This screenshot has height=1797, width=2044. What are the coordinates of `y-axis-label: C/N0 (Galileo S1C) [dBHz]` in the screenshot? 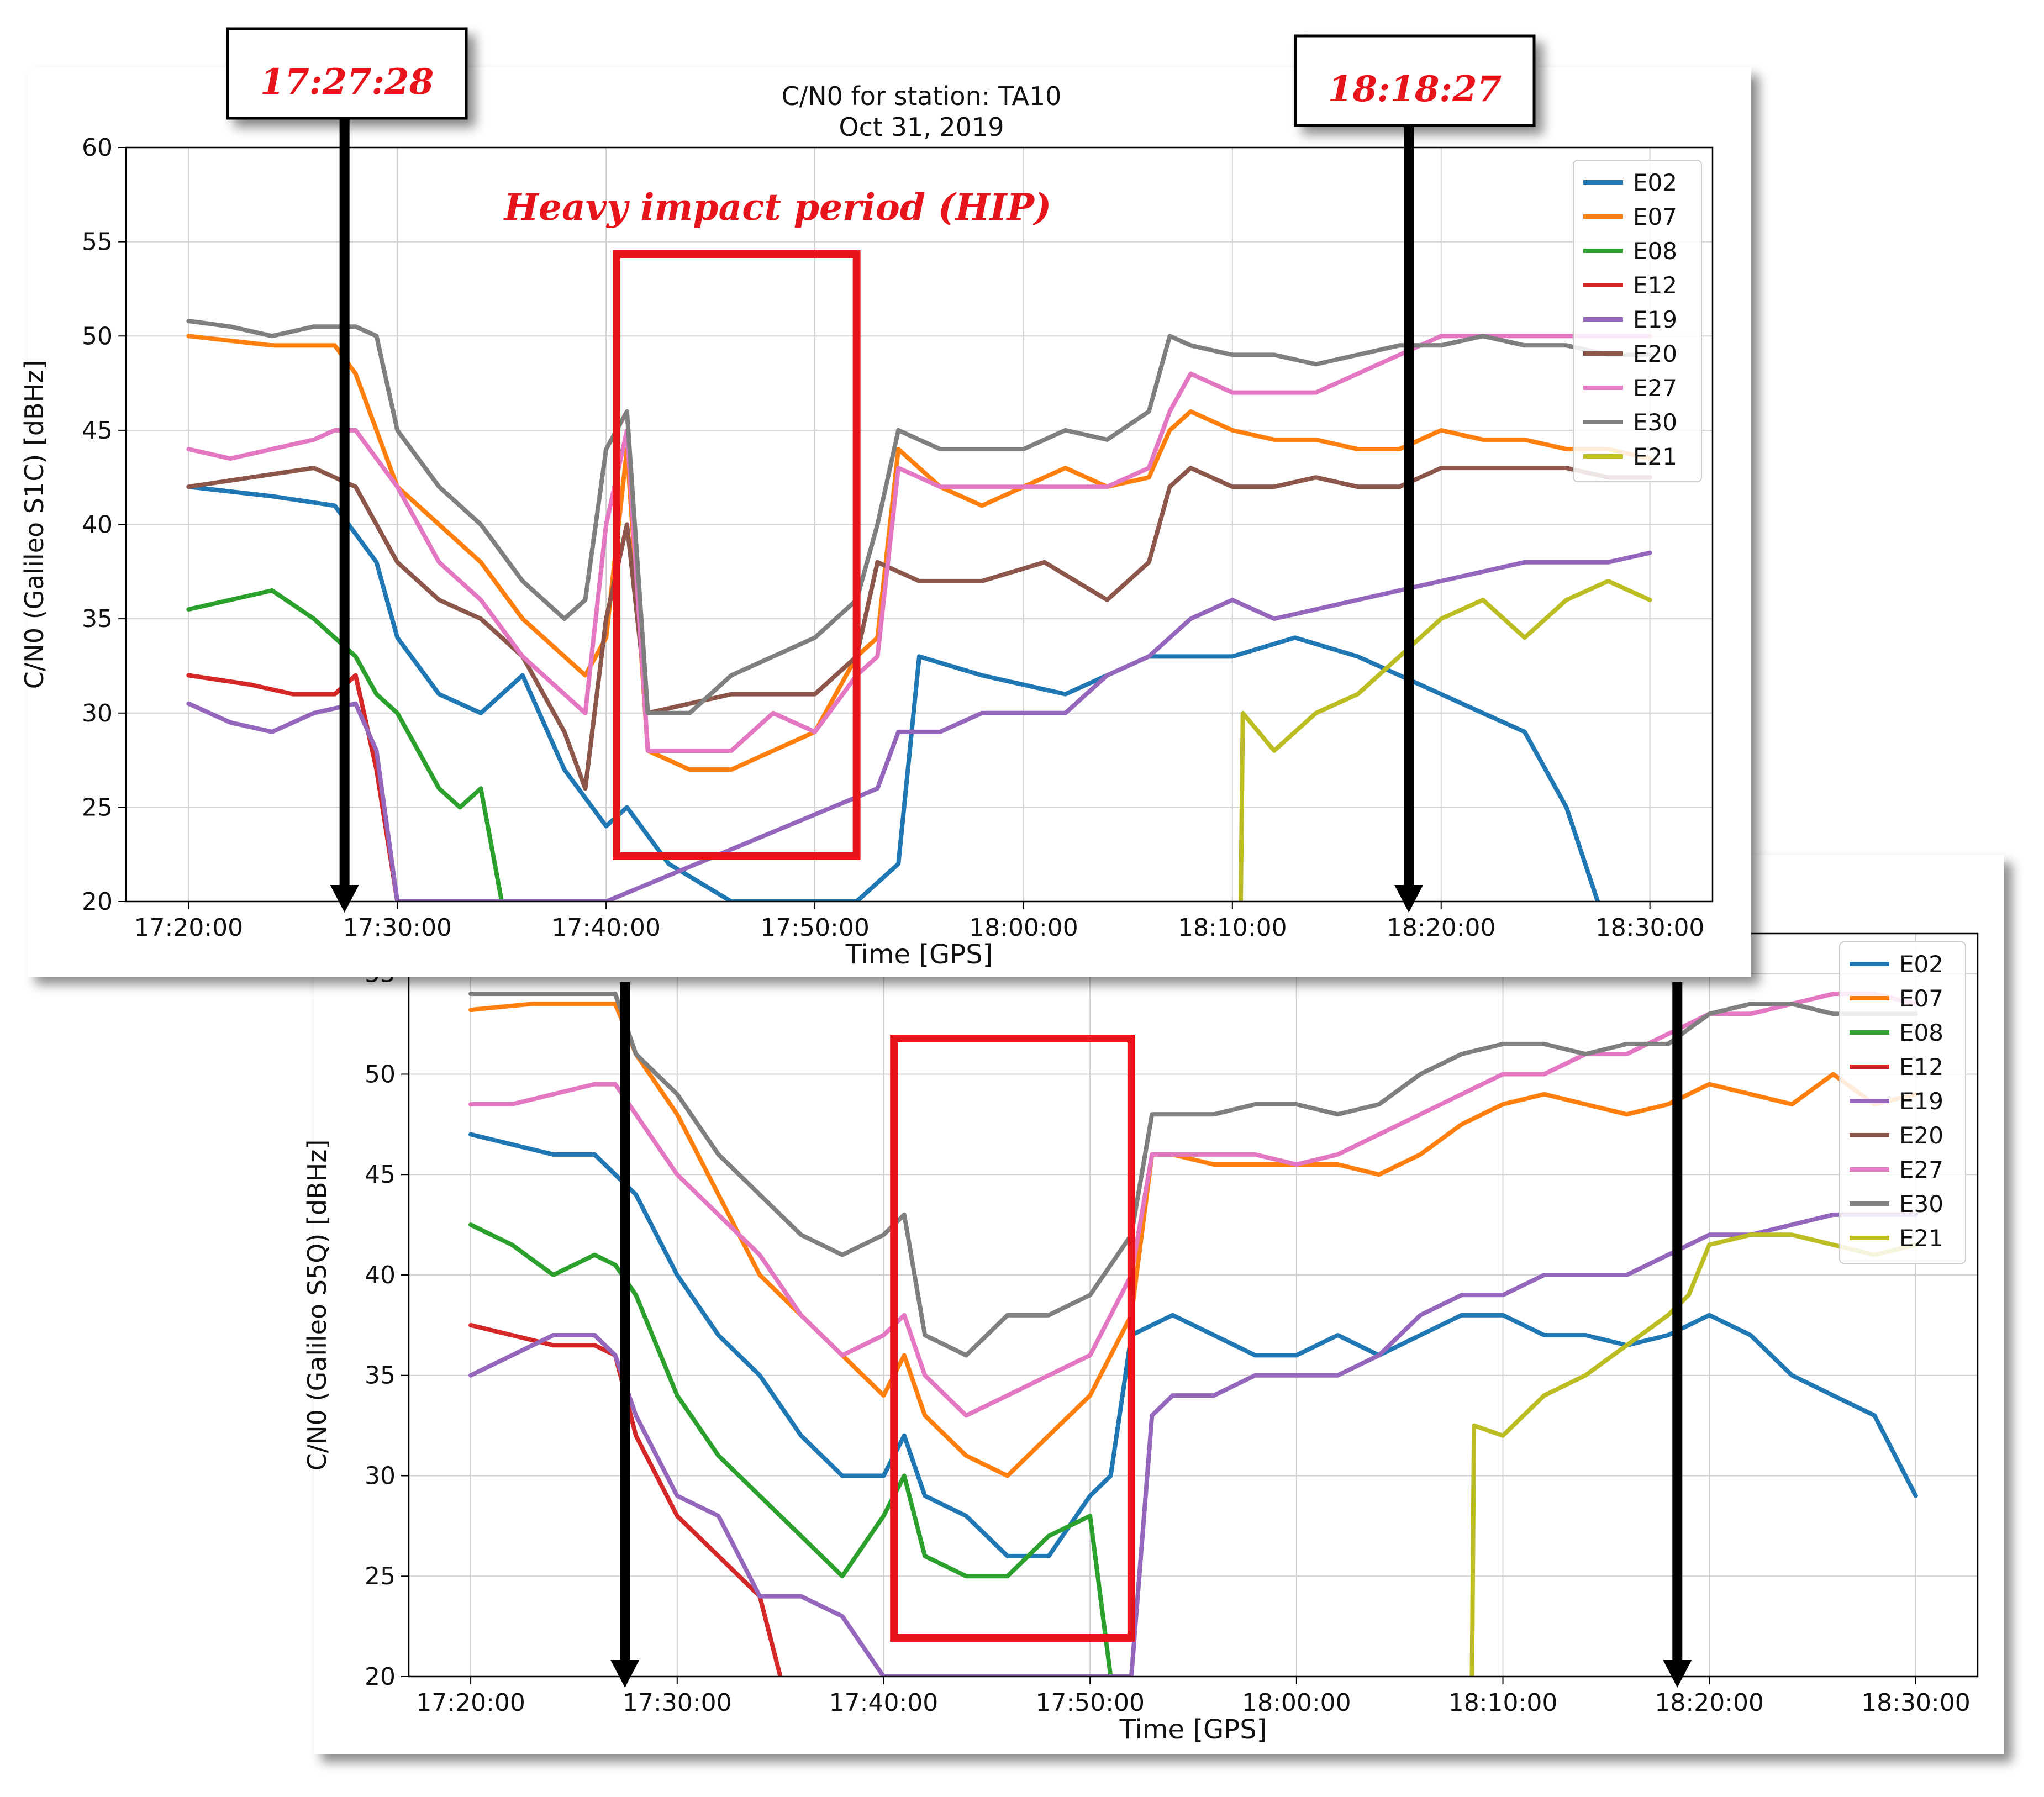 It's located at (34, 524).